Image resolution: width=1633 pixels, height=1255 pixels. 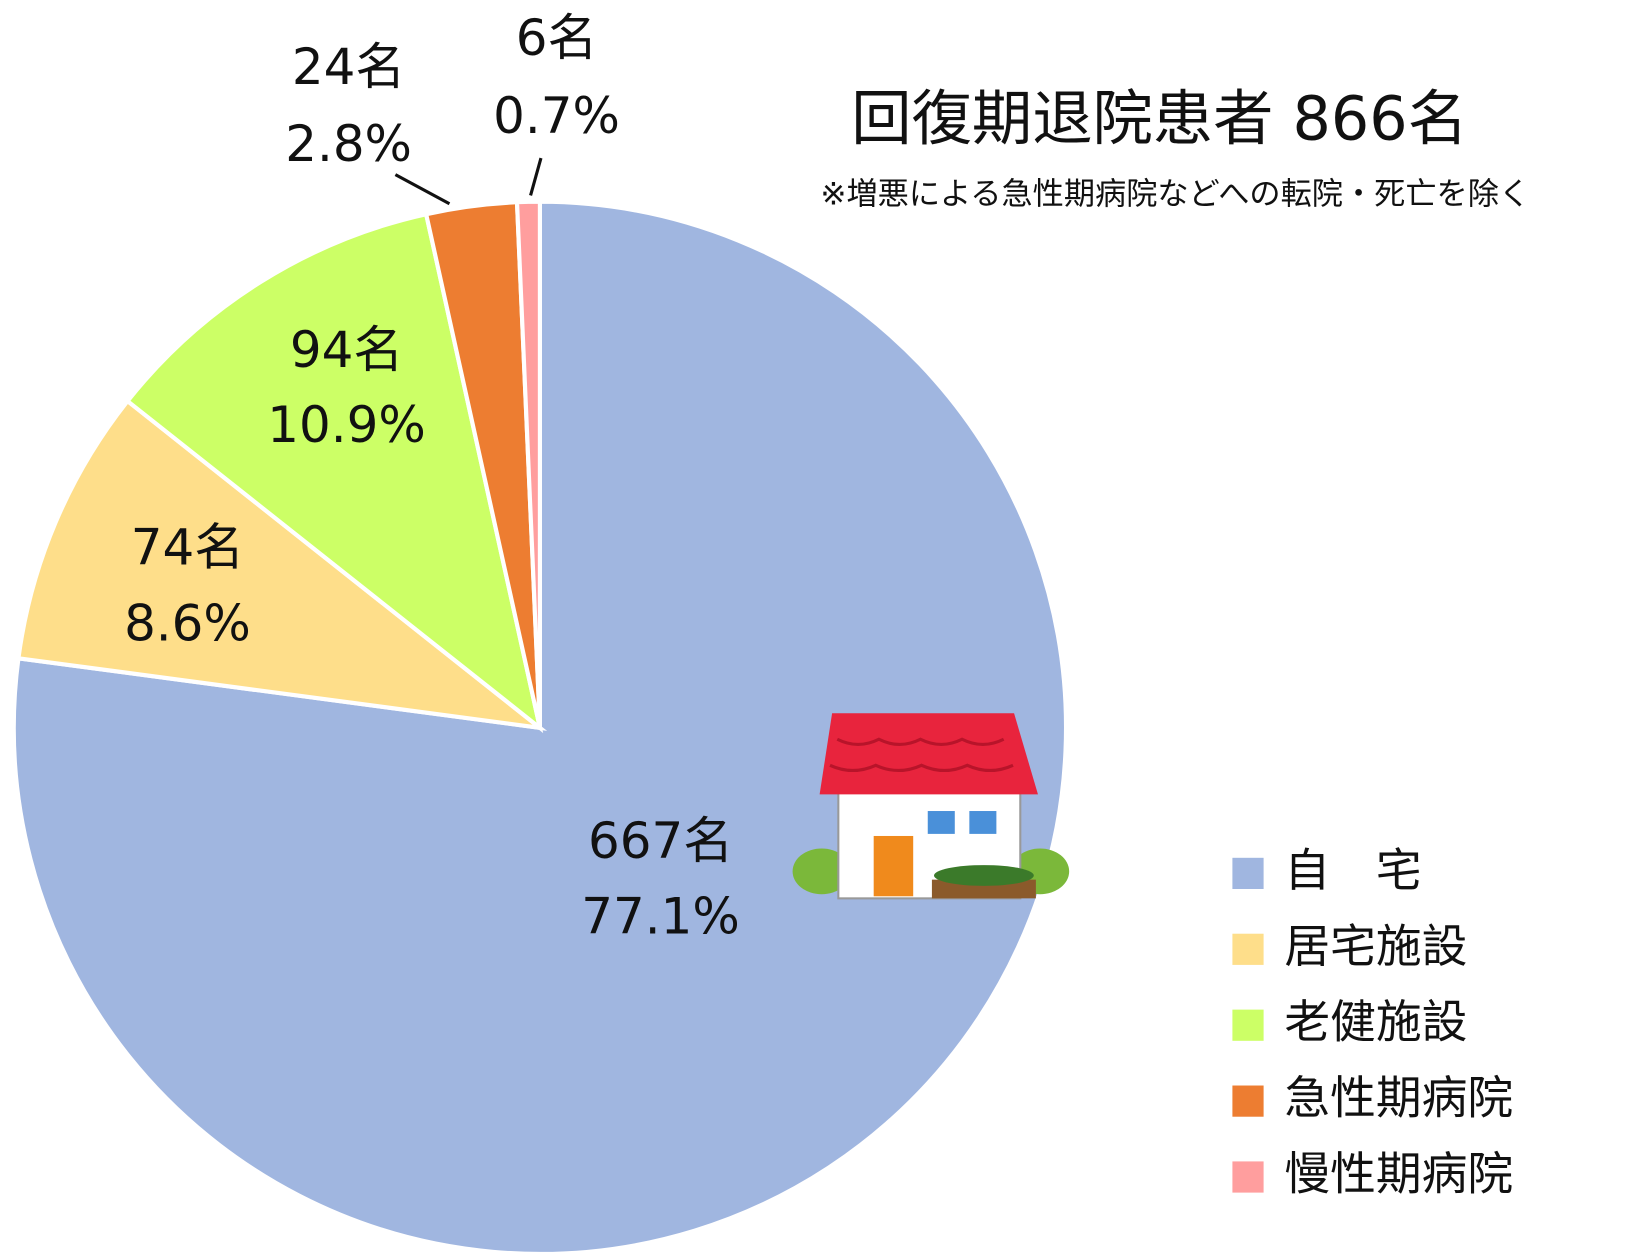 I want to click on value-label: 74名, so click(x=187, y=548).